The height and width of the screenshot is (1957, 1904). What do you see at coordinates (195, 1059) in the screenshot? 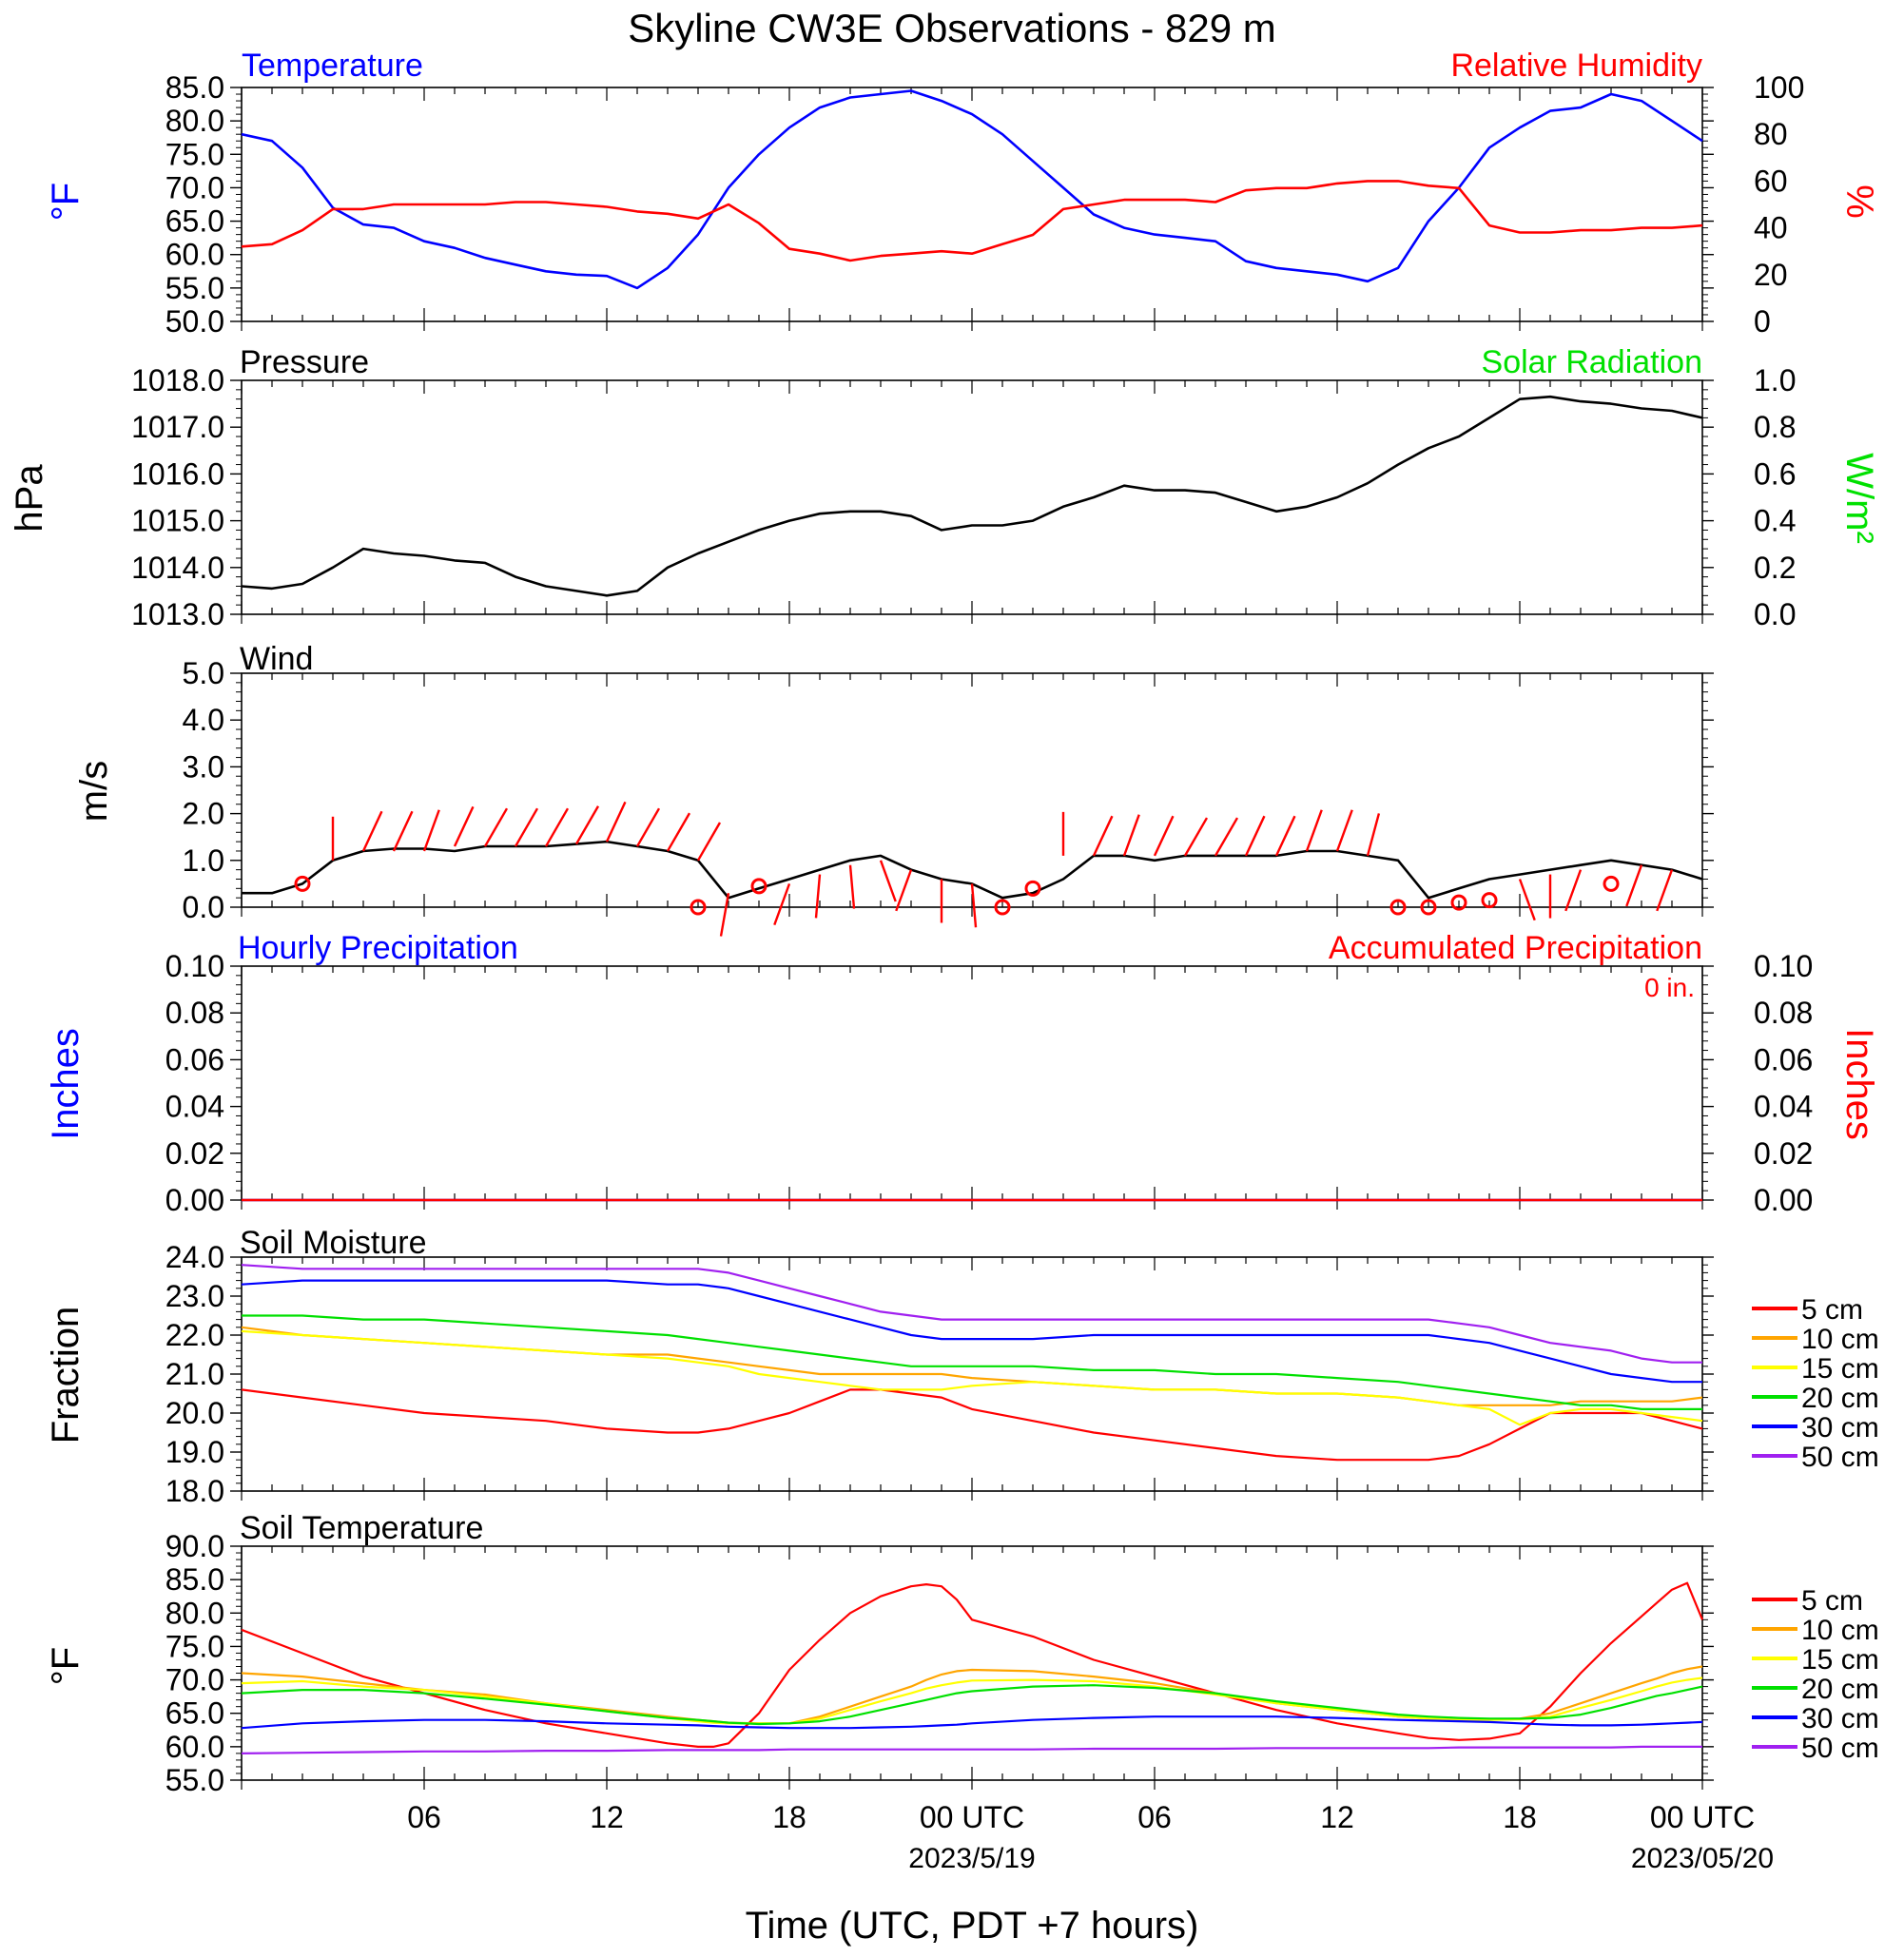
I see `y-tick-label: 0.06` at bounding box center [195, 1059].